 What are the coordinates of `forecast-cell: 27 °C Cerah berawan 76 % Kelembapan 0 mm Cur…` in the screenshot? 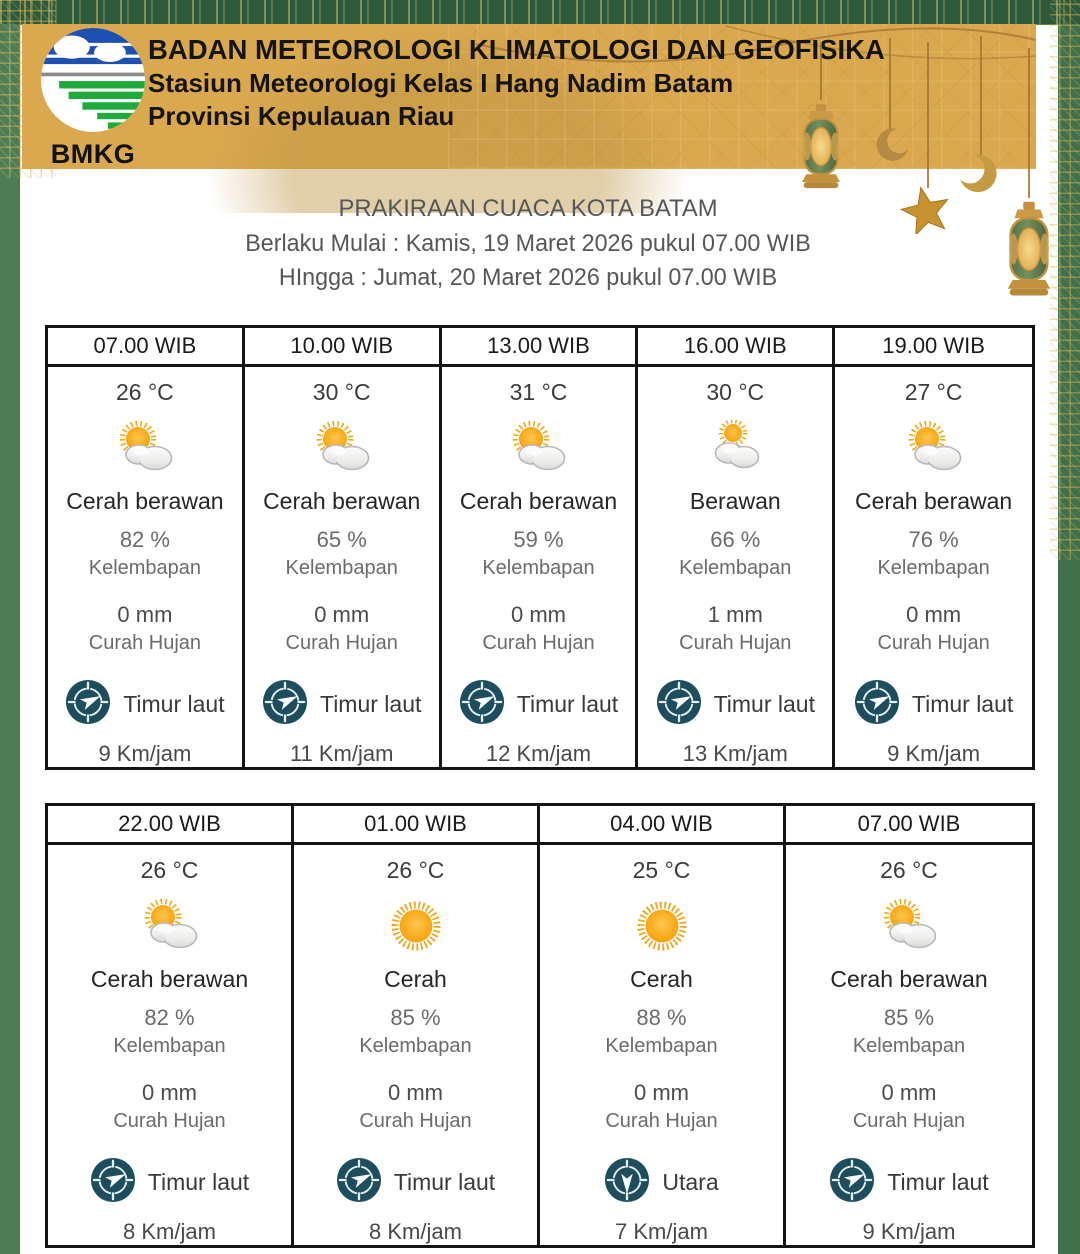 It's located at (933, 567).